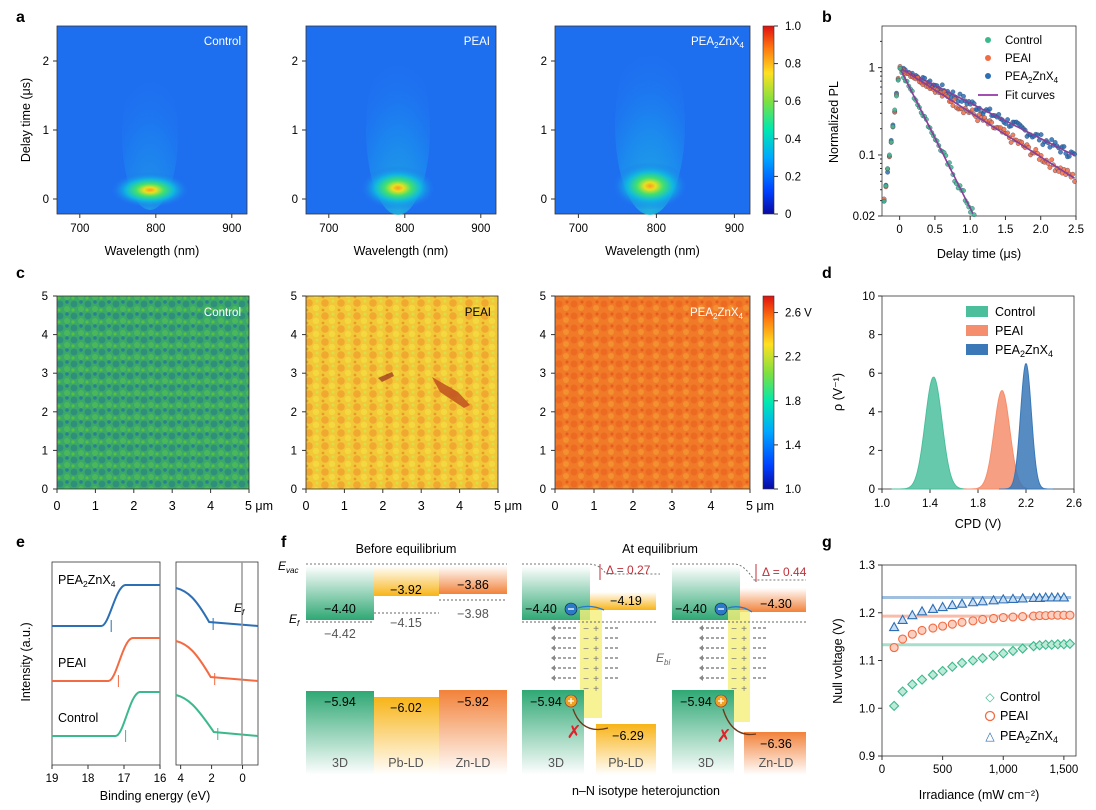 The width and height of the screenshot is (1096, 810). I want to click on colorbar-a, so click(768, 120).